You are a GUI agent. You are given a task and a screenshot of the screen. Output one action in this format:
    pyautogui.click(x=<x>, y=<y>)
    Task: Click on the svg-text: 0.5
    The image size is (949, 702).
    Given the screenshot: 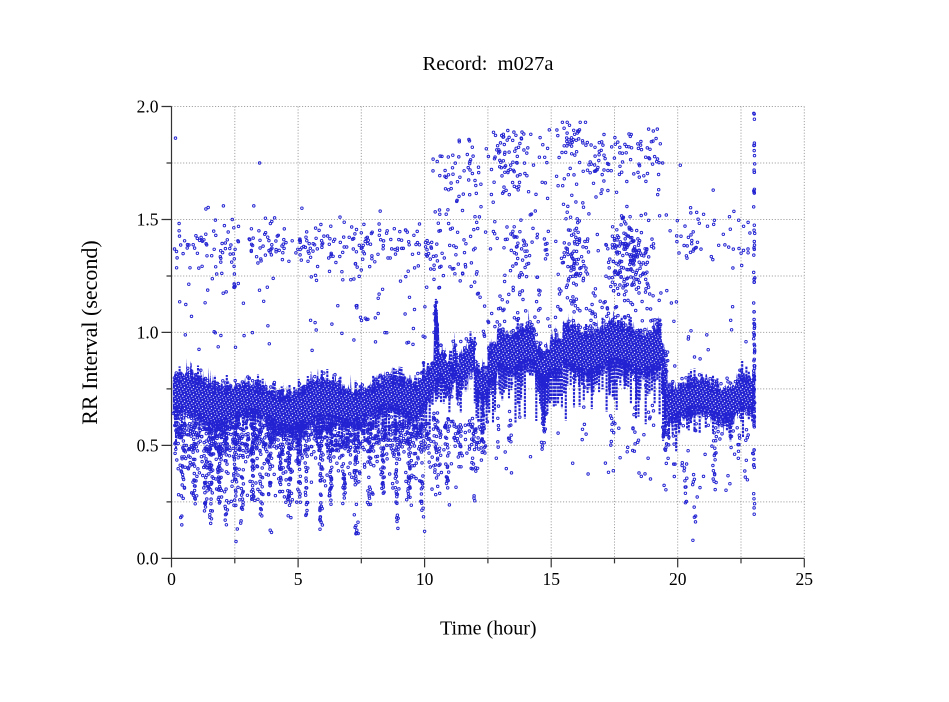 What is the action you would take?
    pyautogui.click(x=148, y=445)
    